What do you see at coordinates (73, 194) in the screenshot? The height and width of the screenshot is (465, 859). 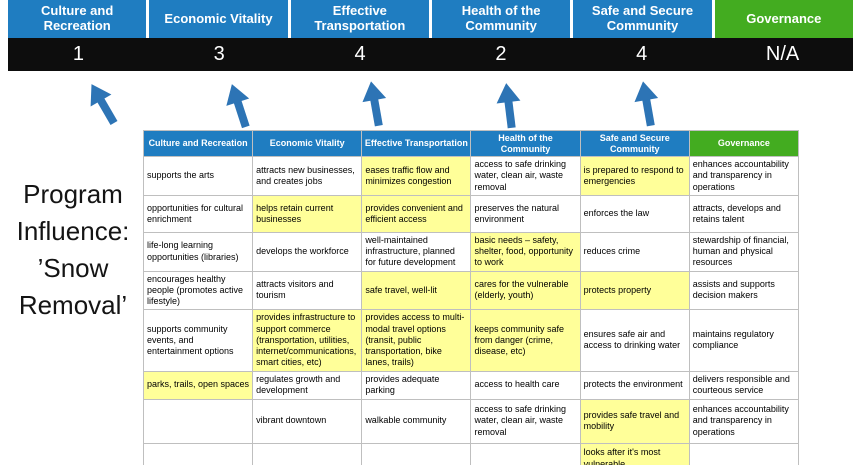 I see `title-line-1: Program` at bounding box center [73, 194].